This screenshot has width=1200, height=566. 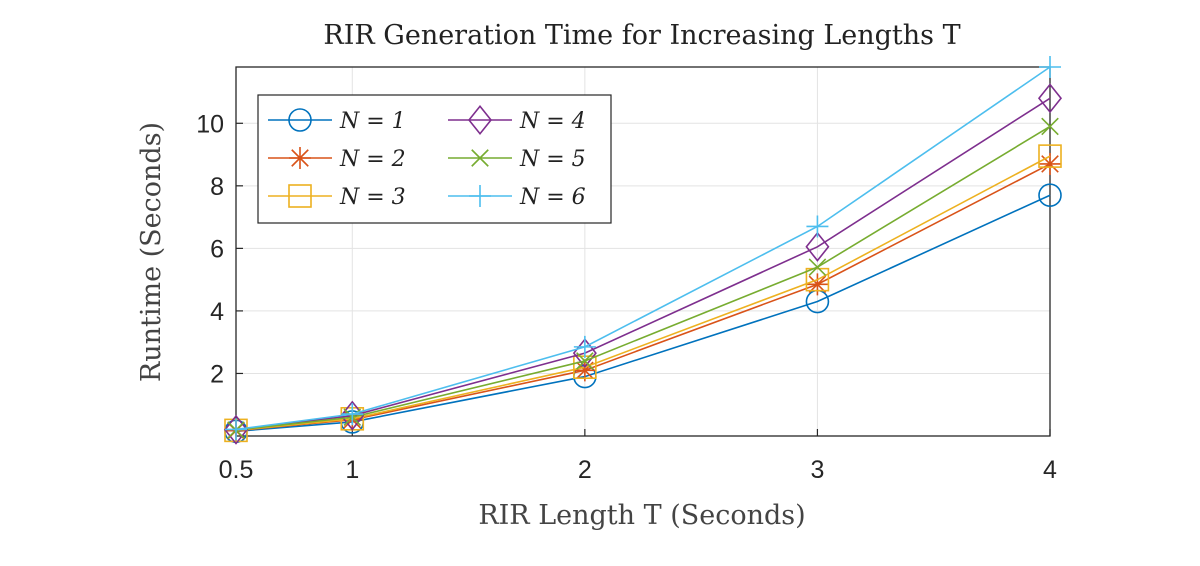 I want to click on legend-label: N = 5, so click(x=552, y=159).